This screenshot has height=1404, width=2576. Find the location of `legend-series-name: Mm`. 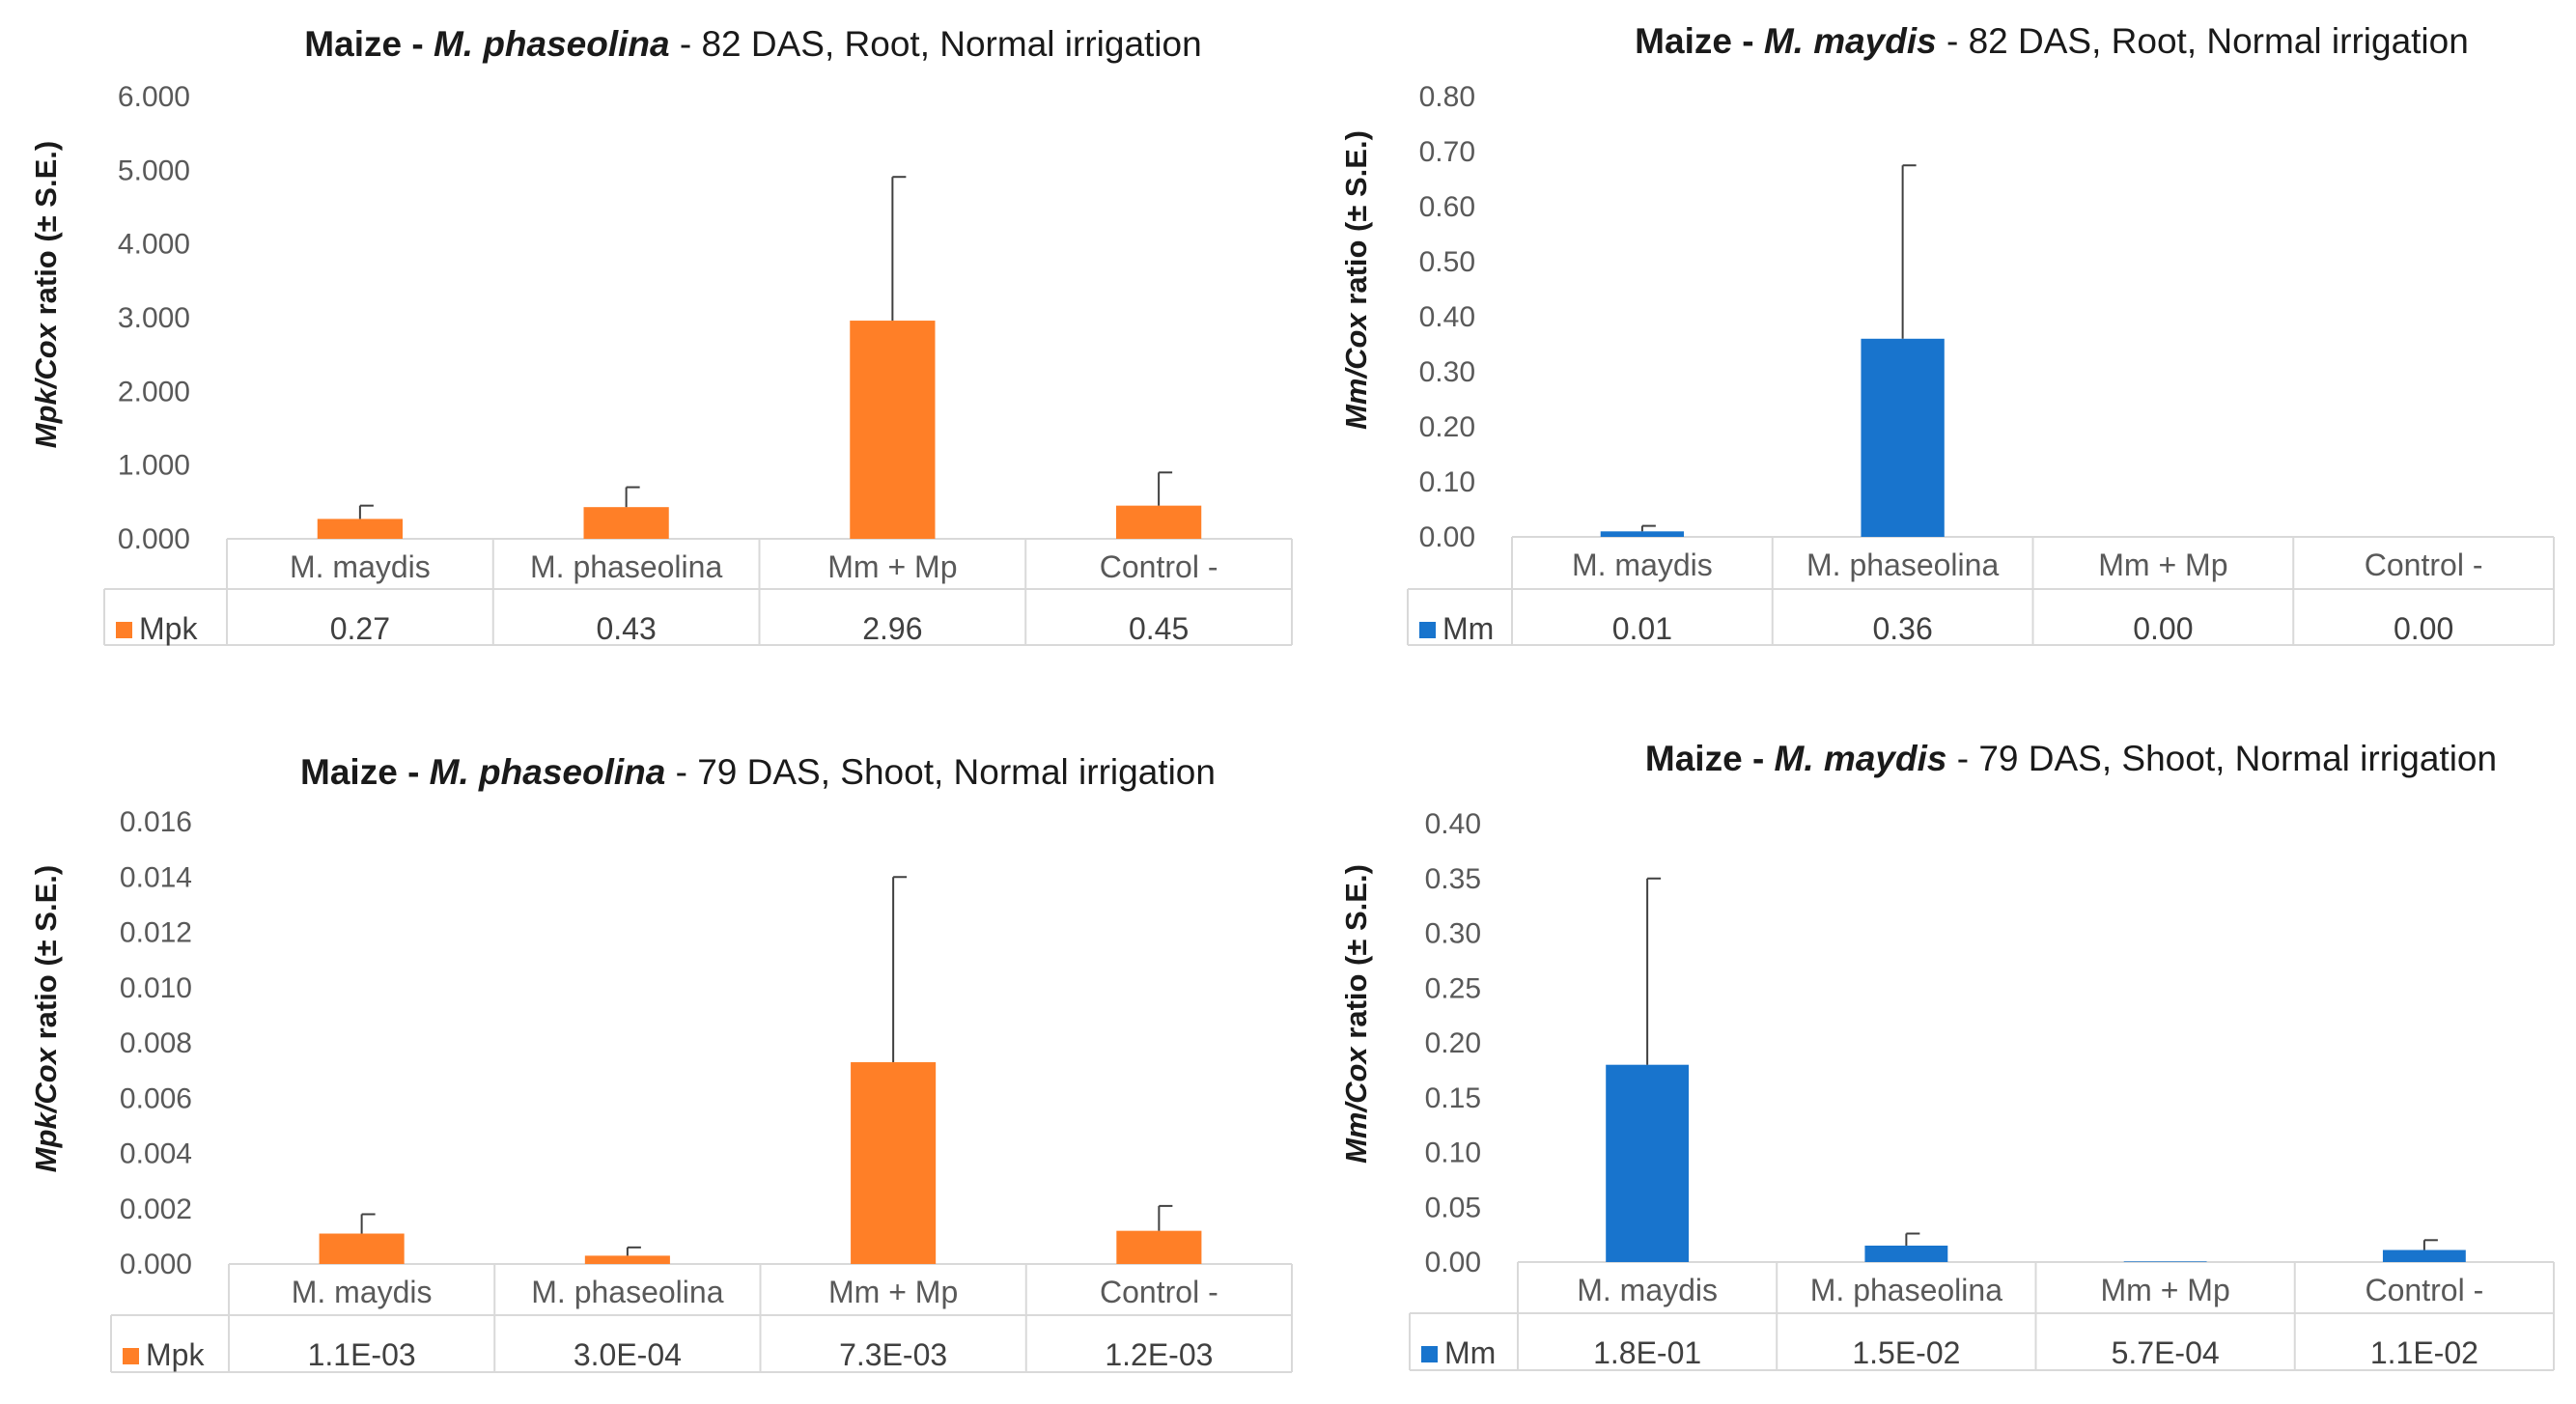

legend-series-name: Mm is located at coordinates (1468, 628).